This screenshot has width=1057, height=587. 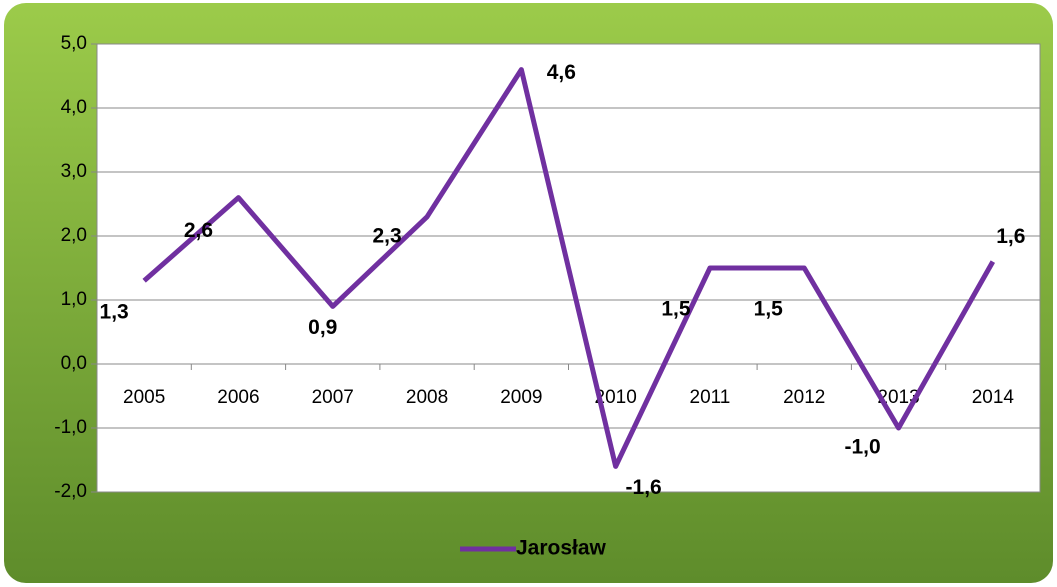 I want to click on y-tick-label: 3,0, so click(x=74, y=171).